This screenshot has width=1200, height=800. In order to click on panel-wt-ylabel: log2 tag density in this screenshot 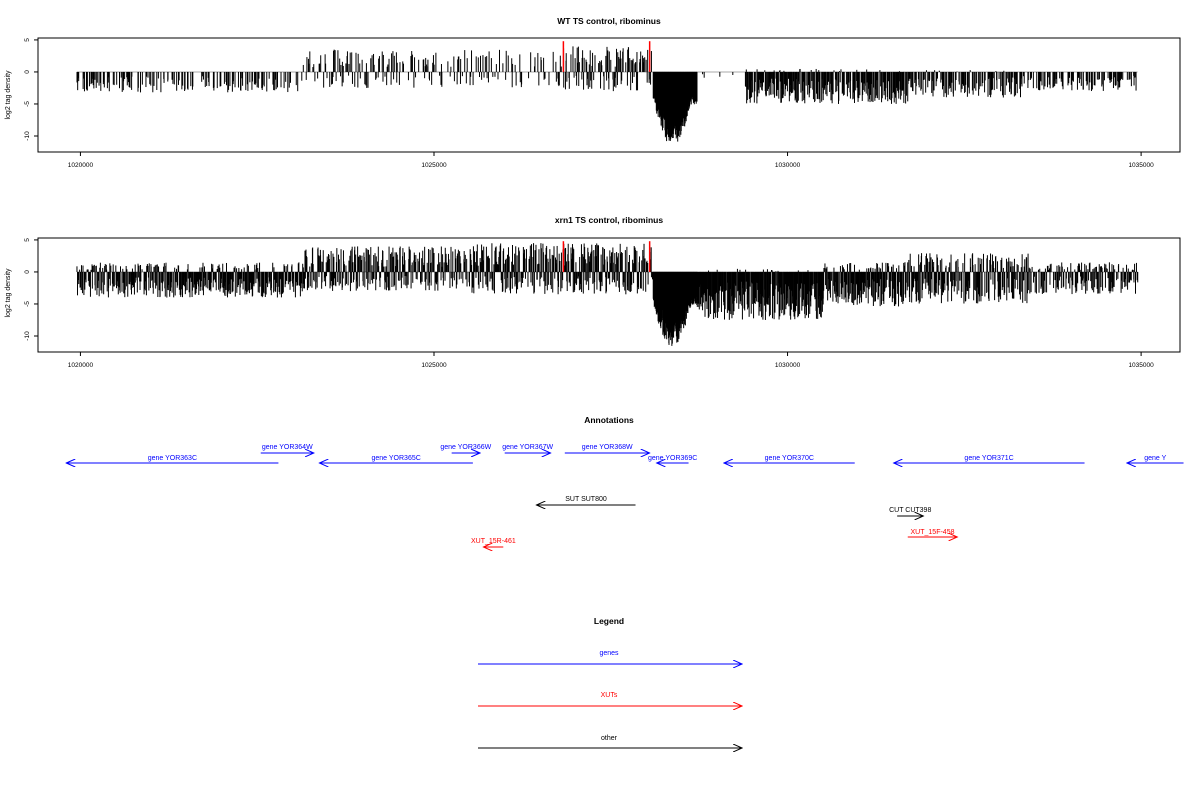, I will do `click(8, 95)`.